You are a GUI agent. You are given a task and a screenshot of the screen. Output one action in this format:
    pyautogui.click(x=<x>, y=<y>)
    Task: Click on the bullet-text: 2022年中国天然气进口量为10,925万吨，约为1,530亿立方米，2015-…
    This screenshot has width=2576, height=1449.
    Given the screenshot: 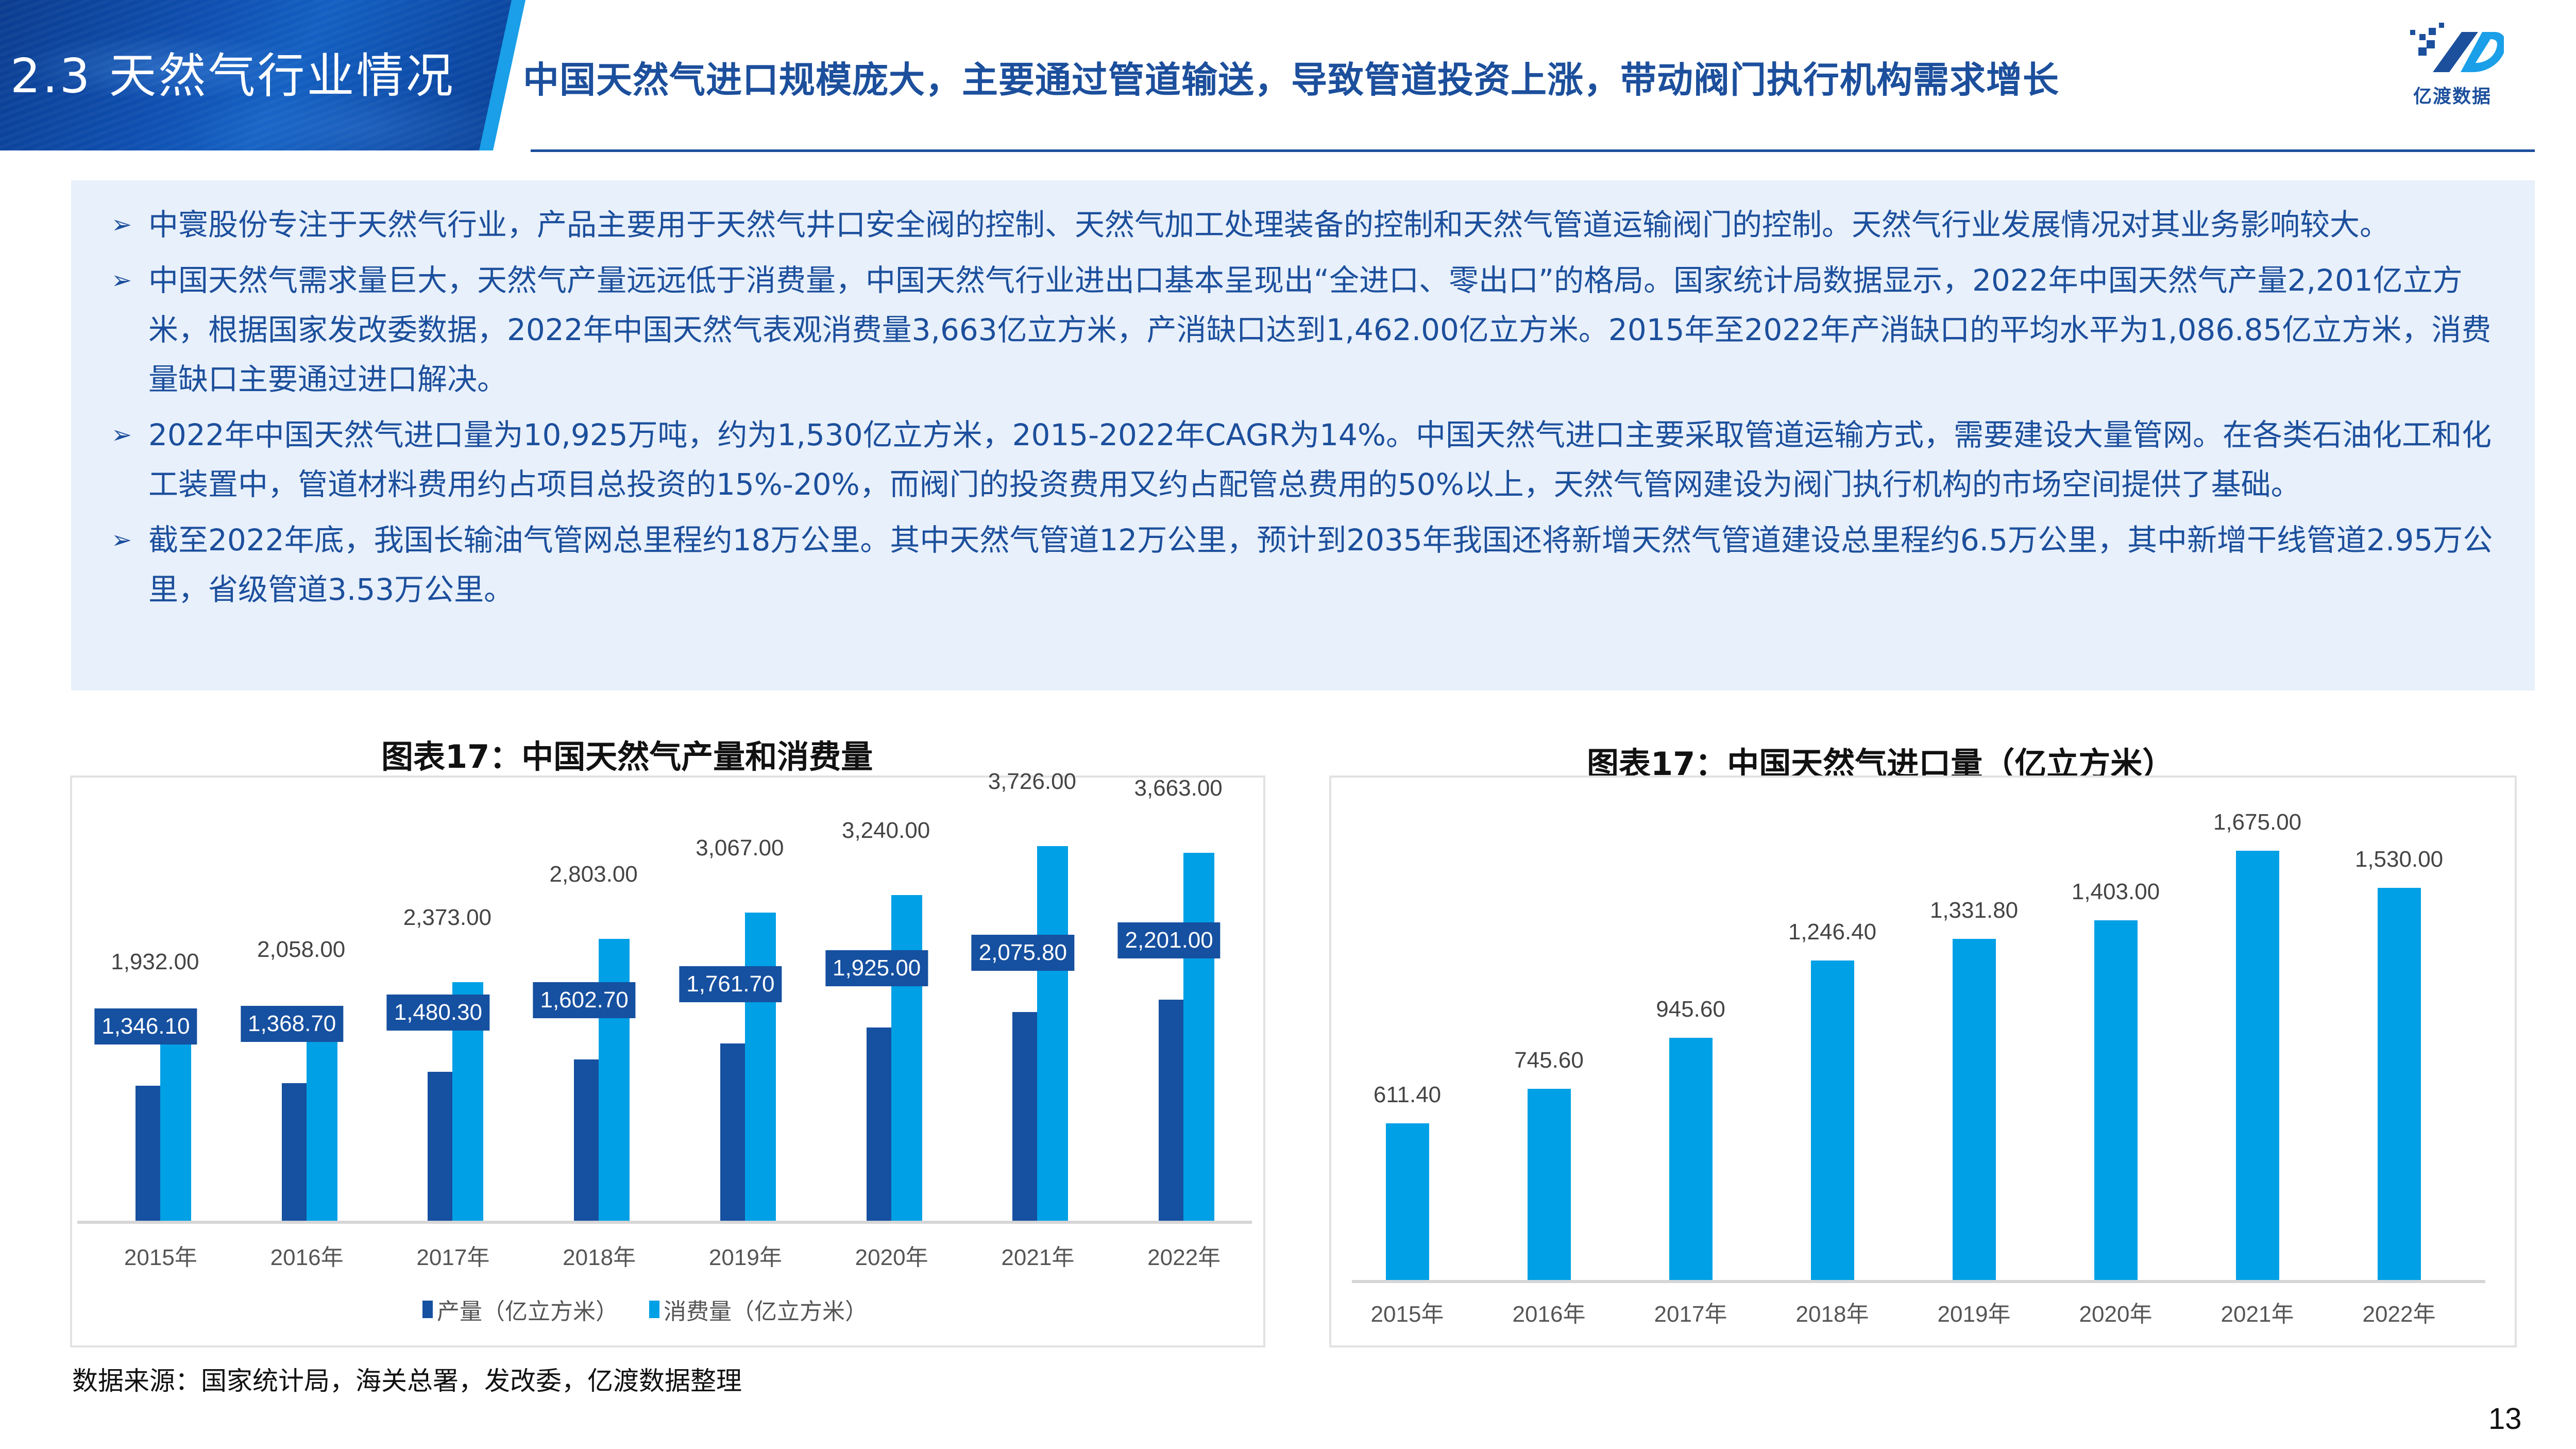 What is the action you would take?
    pyautogui.click(x=1320, y=459)
    